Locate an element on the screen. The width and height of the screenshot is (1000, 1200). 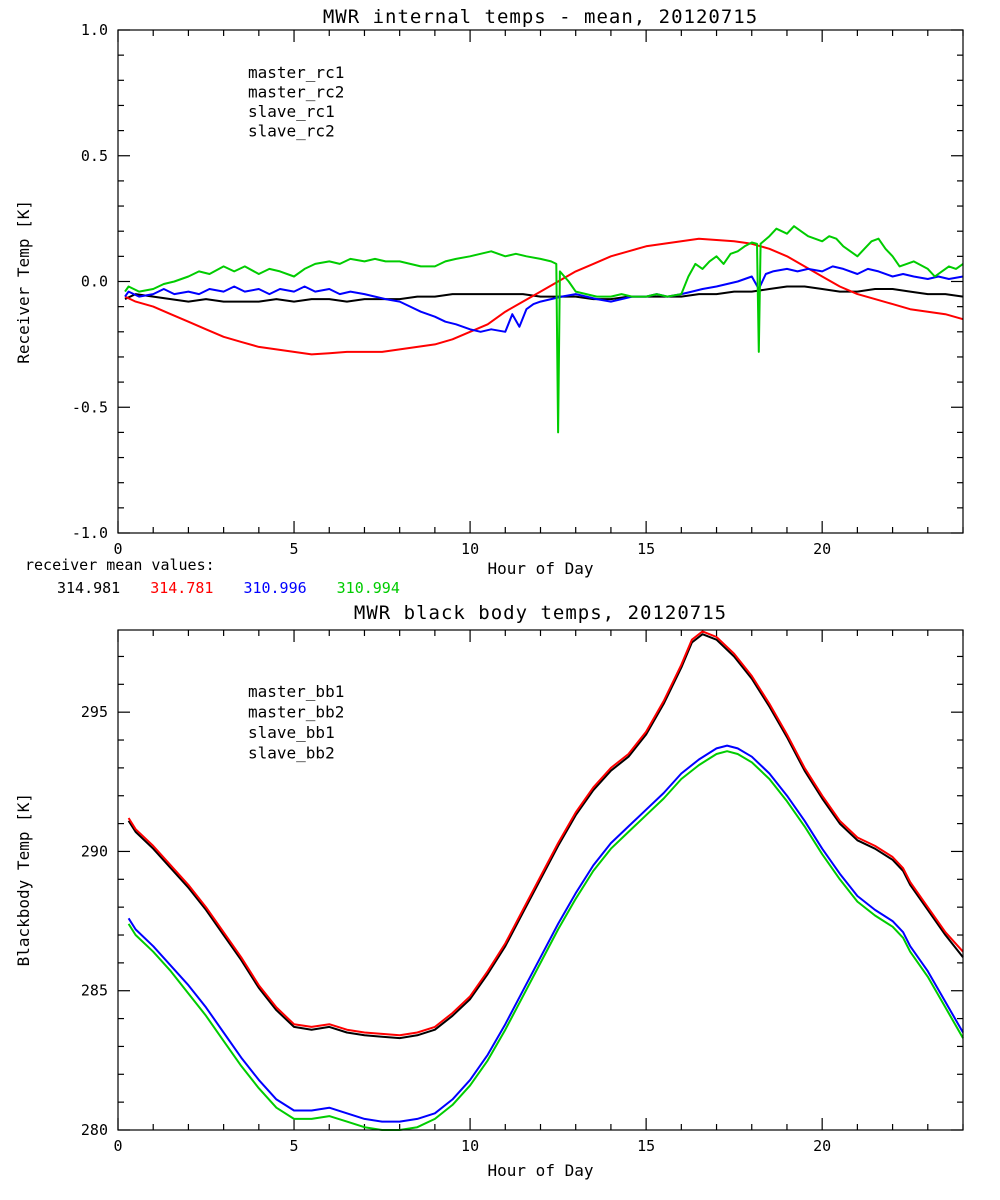
y-tick-label: 0.0 is located at coordinates (94, 282).